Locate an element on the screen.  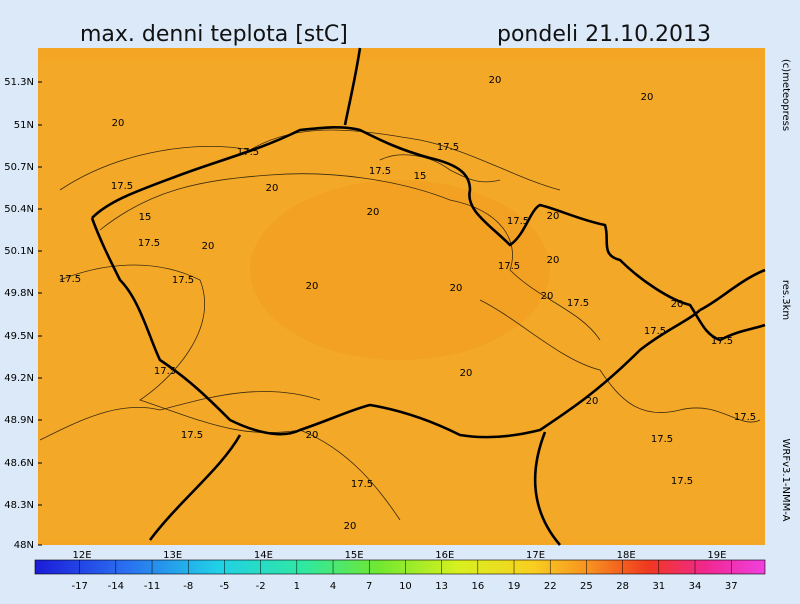
latitude-label: 50.4N is located at coordinates (19, 209).